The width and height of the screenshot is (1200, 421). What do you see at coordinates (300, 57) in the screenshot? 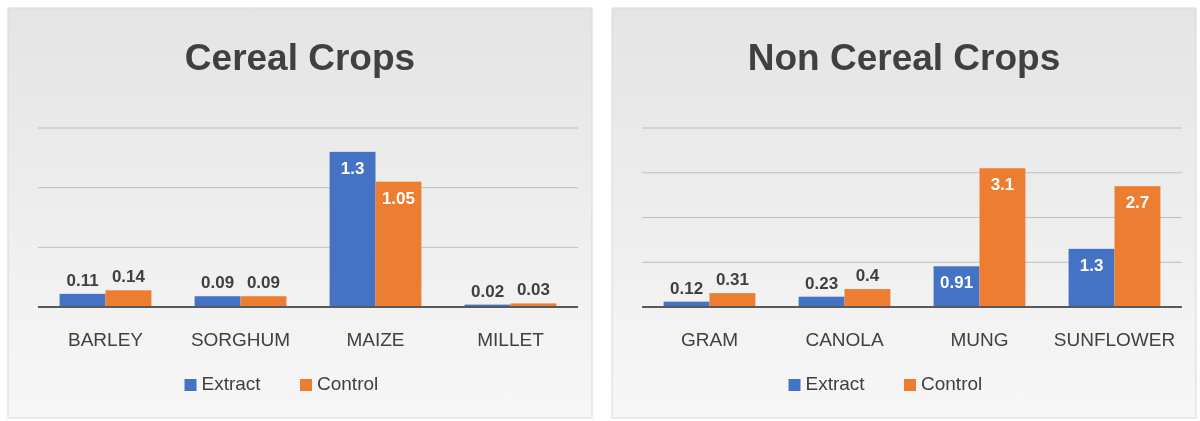
I see `chart-title: Cereal Crops` at bounding box center [300, 57].